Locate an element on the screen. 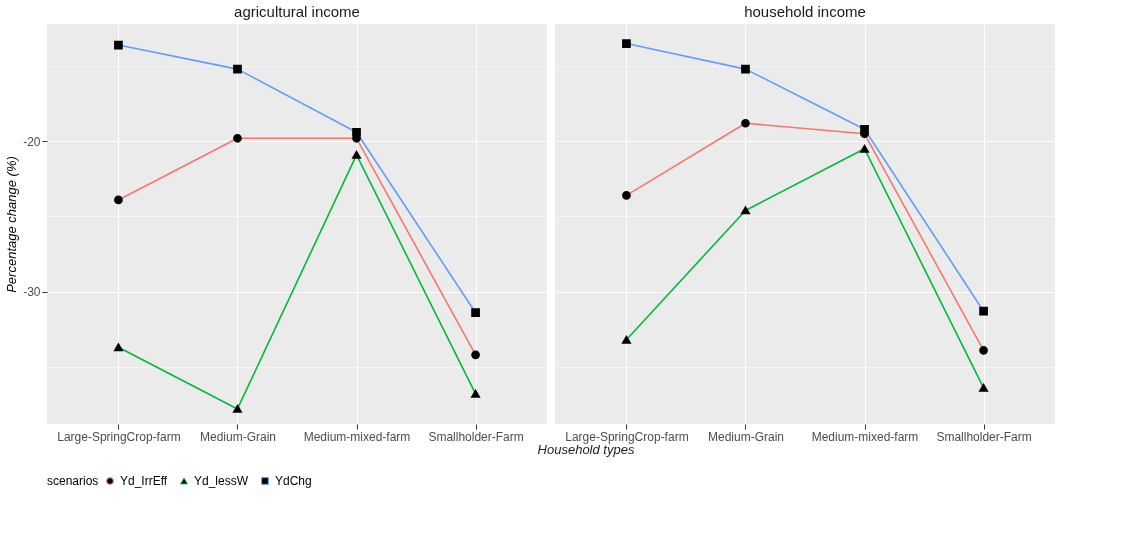 This screenshot has width=1127, height=551. chart-title: household income is located at coordinates (805, 11).